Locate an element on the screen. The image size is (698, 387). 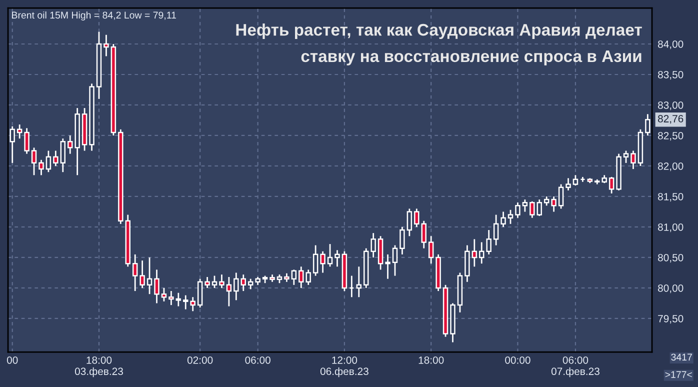
y-tick-label: 83,00 is located at coordinates (671, 105).